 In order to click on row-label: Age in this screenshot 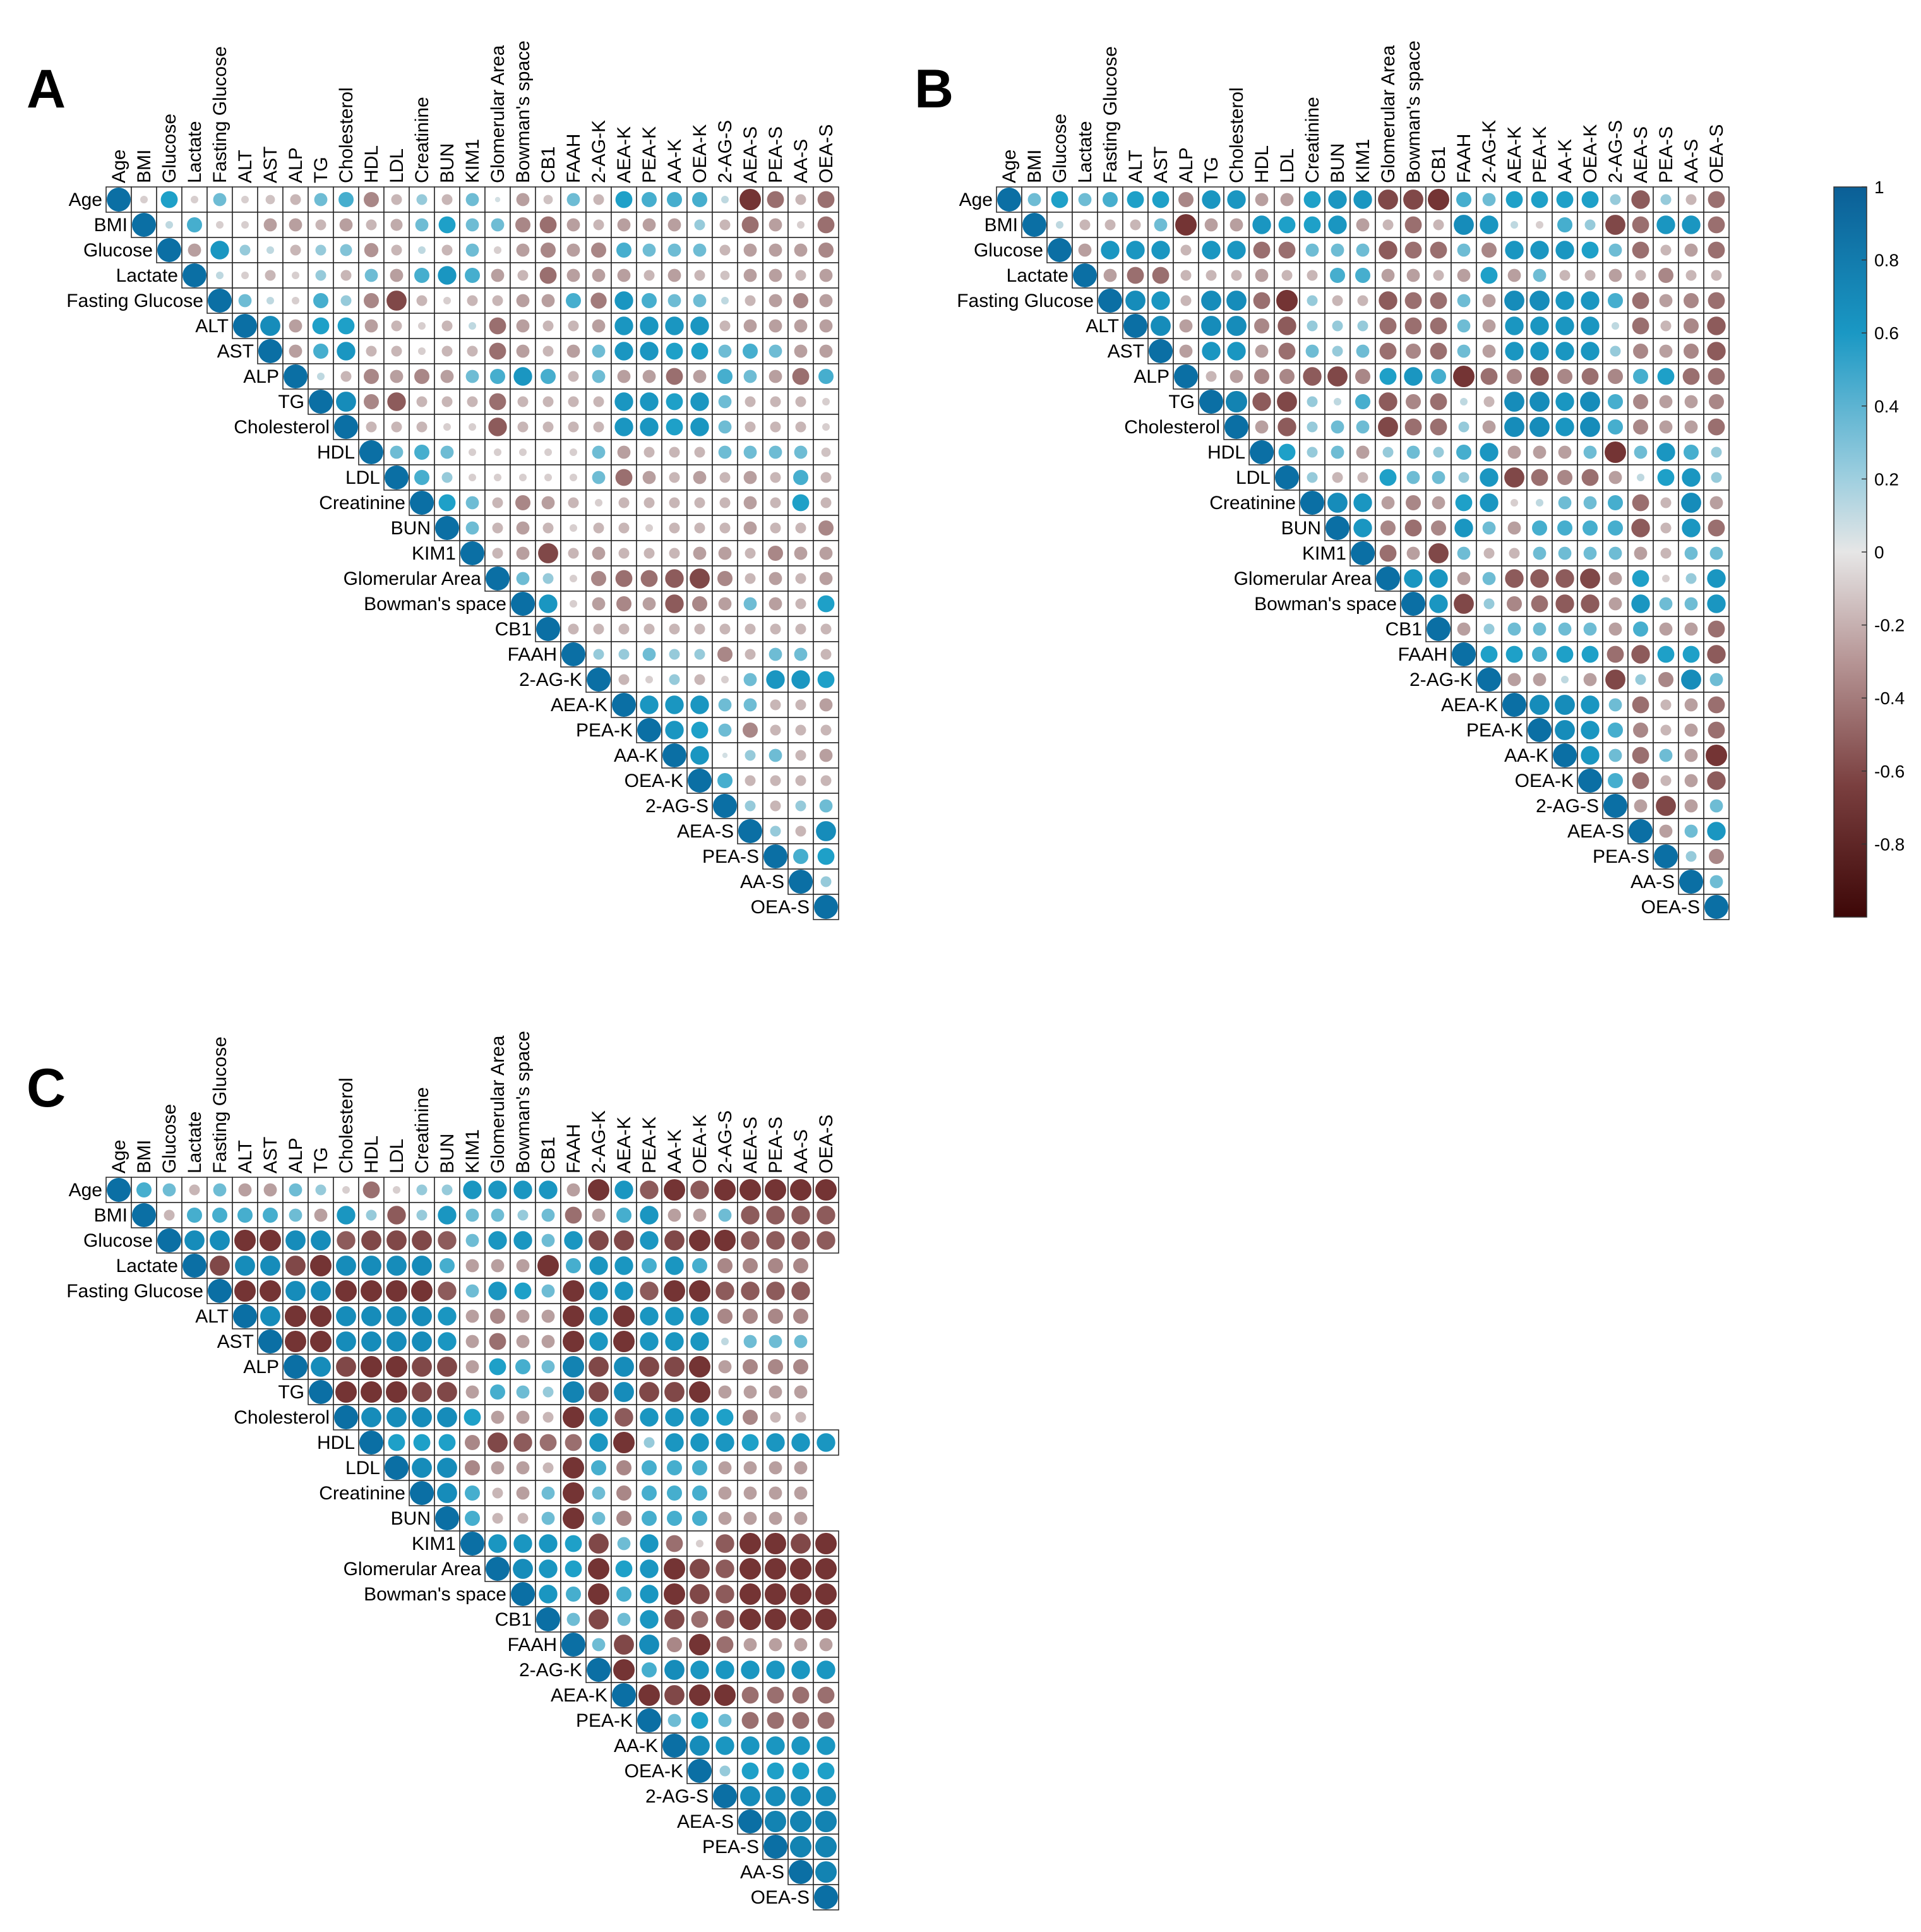, I will do `click(85, 1190)`.